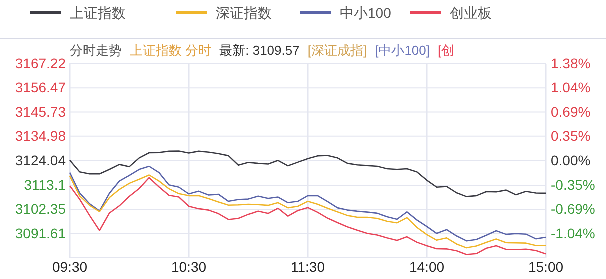  I want to click on y-tick-label: 3134.98, so click(40, 136).